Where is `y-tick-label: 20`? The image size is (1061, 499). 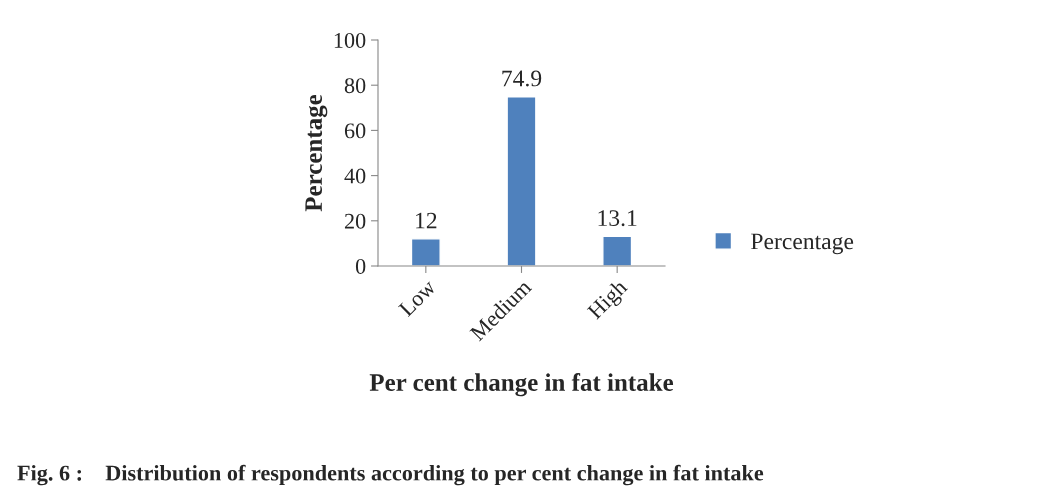 y-tick-label: 20 is located at coordinates (355, 221).